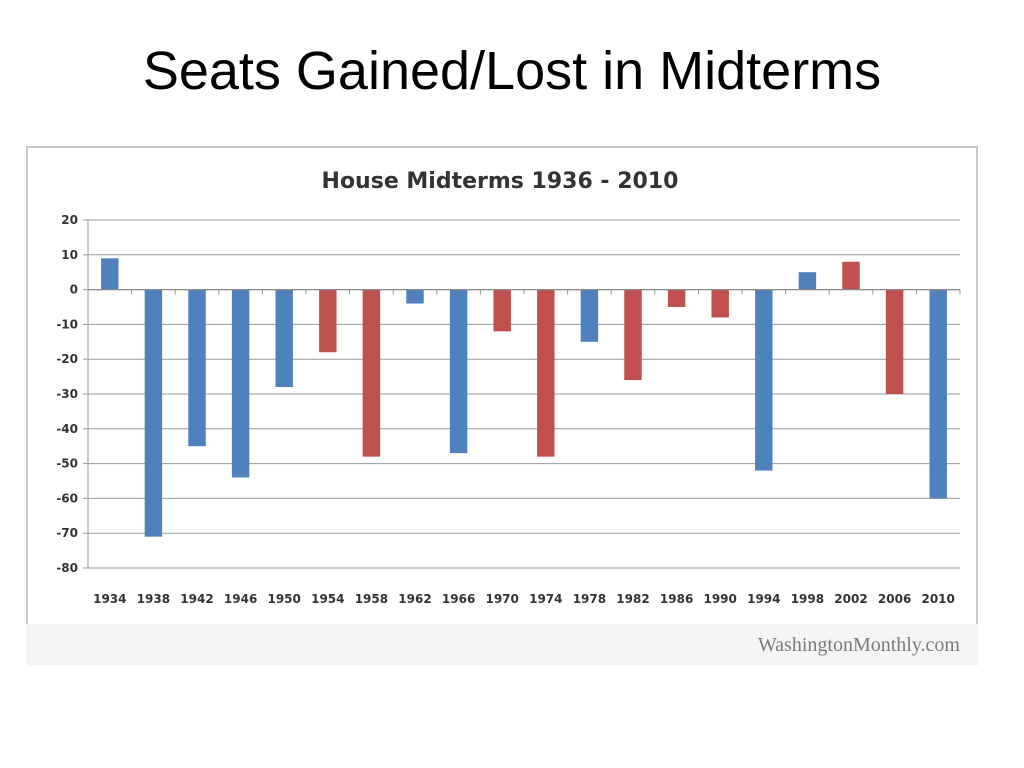 This screenshot has height=768, width=1024. I want to click on x-tick-label: 1938, so click(153, 599).